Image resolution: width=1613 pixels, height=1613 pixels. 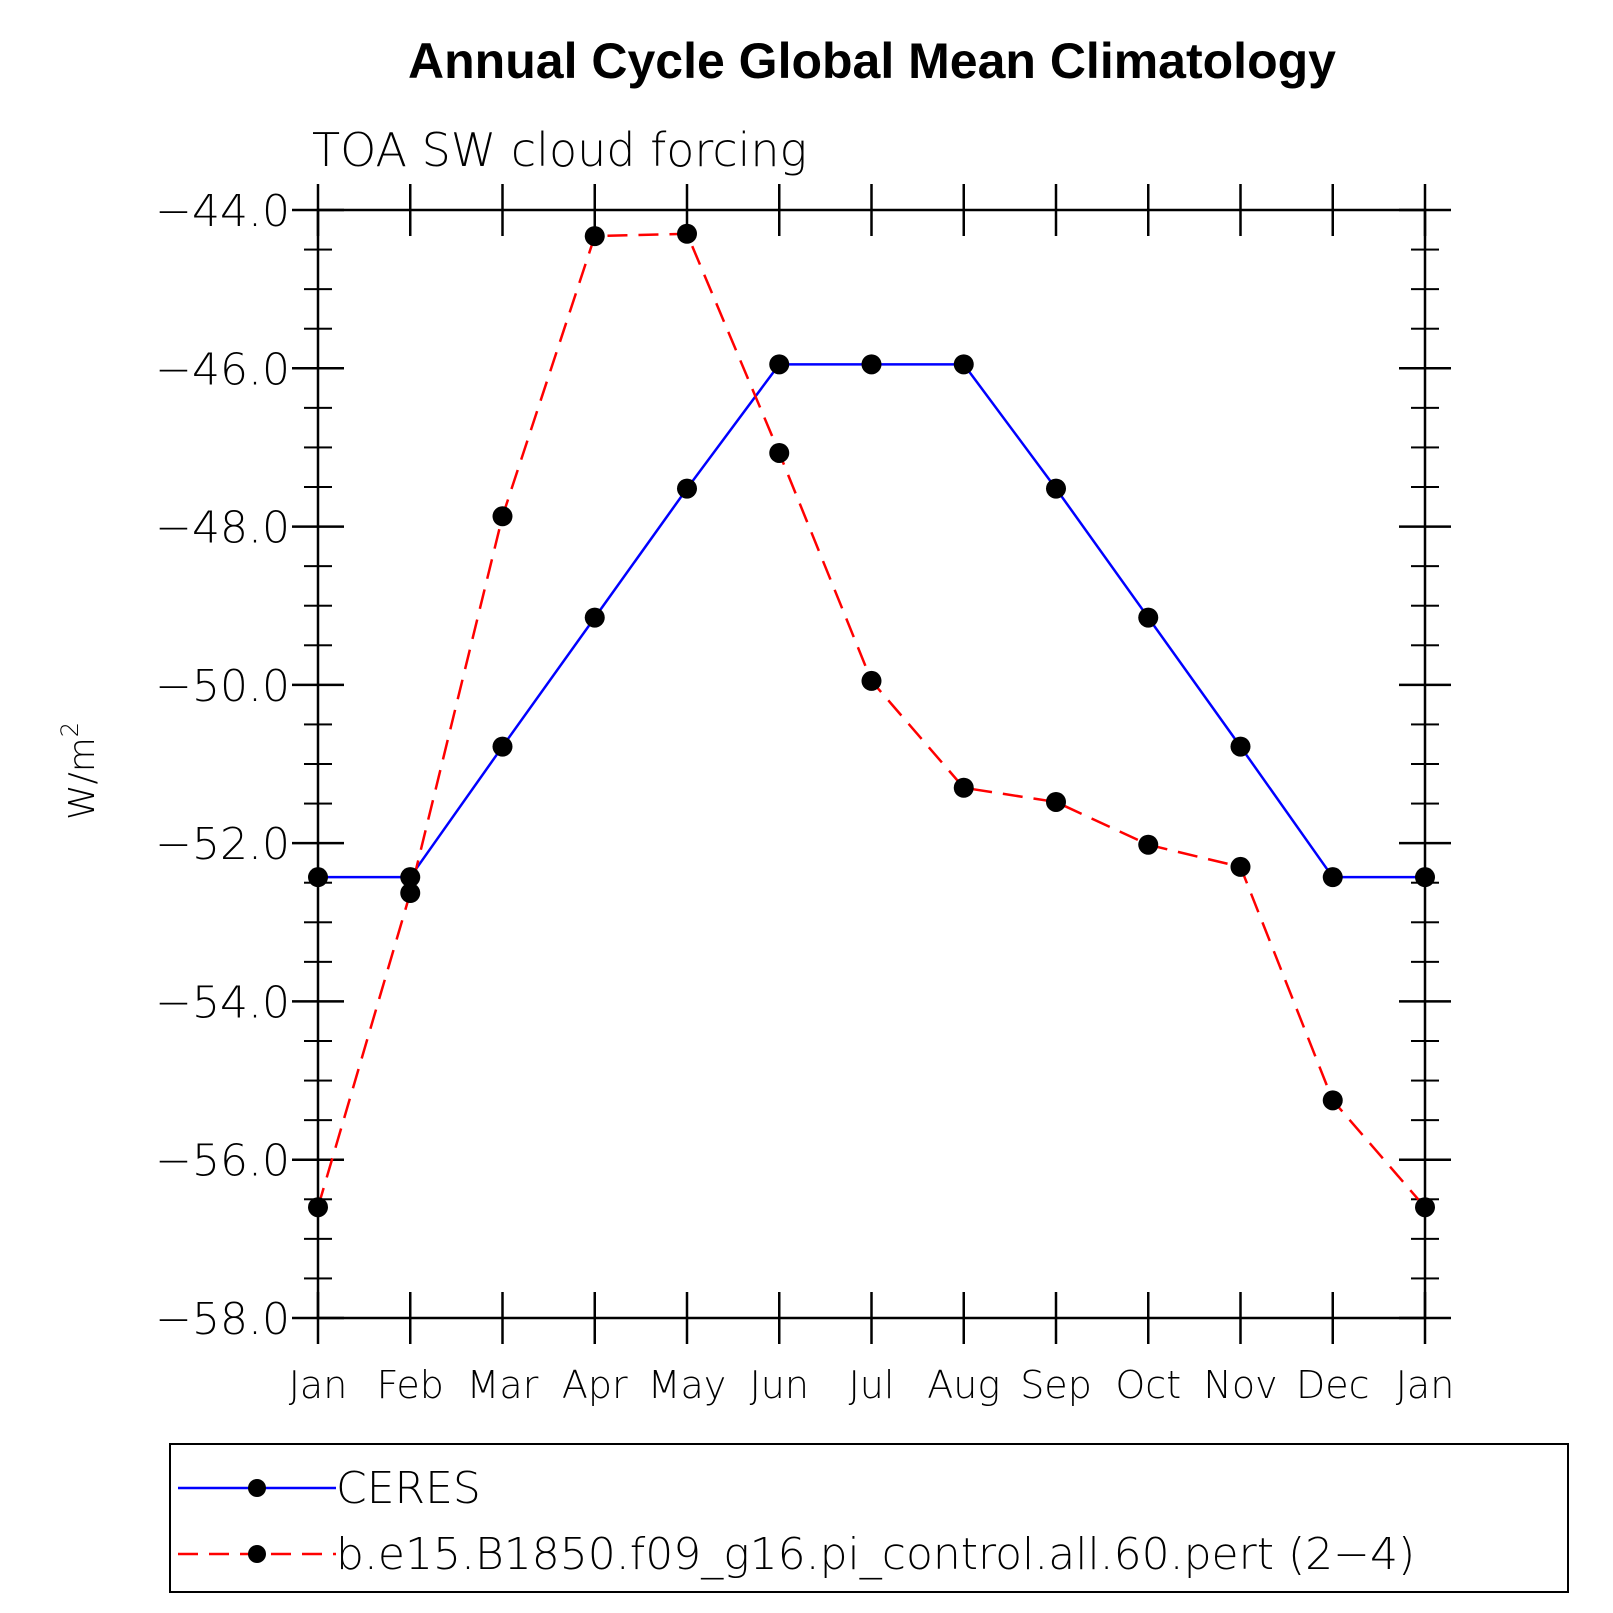 I want to click on legend-marker-model, so click(x=257, y=1554).